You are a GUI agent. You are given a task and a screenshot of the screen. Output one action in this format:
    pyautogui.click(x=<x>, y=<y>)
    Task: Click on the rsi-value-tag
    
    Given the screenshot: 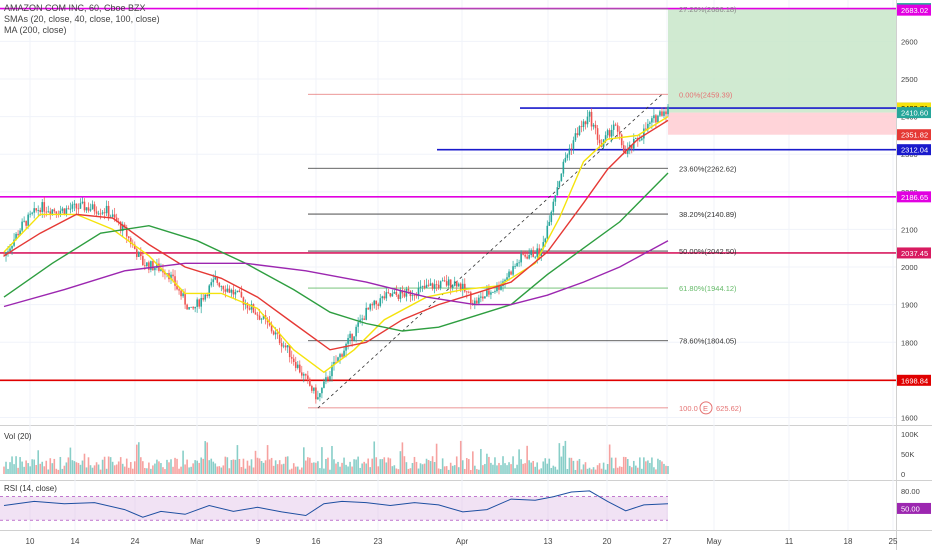 What is the action you would take?
    pyautogui.click(x=914, y=508)
    